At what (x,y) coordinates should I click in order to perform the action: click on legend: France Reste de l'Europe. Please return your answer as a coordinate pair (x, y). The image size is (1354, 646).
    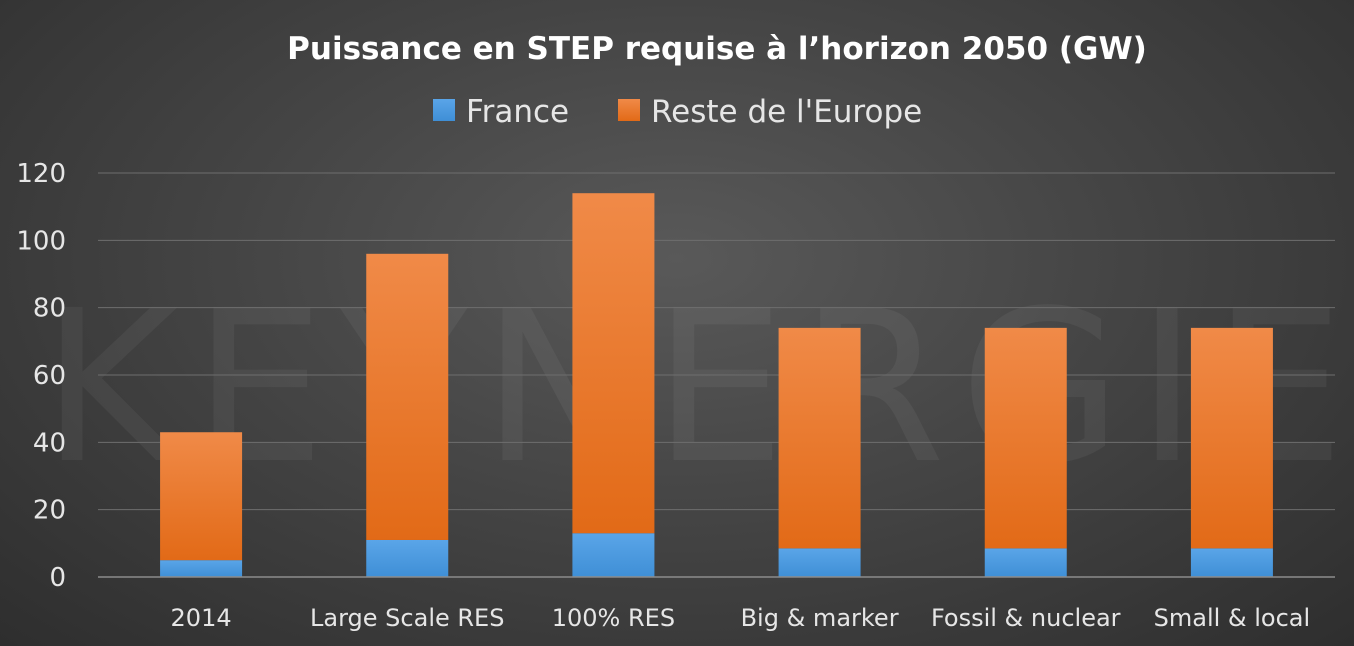
    Looking at the image, I should click on (677, 112).